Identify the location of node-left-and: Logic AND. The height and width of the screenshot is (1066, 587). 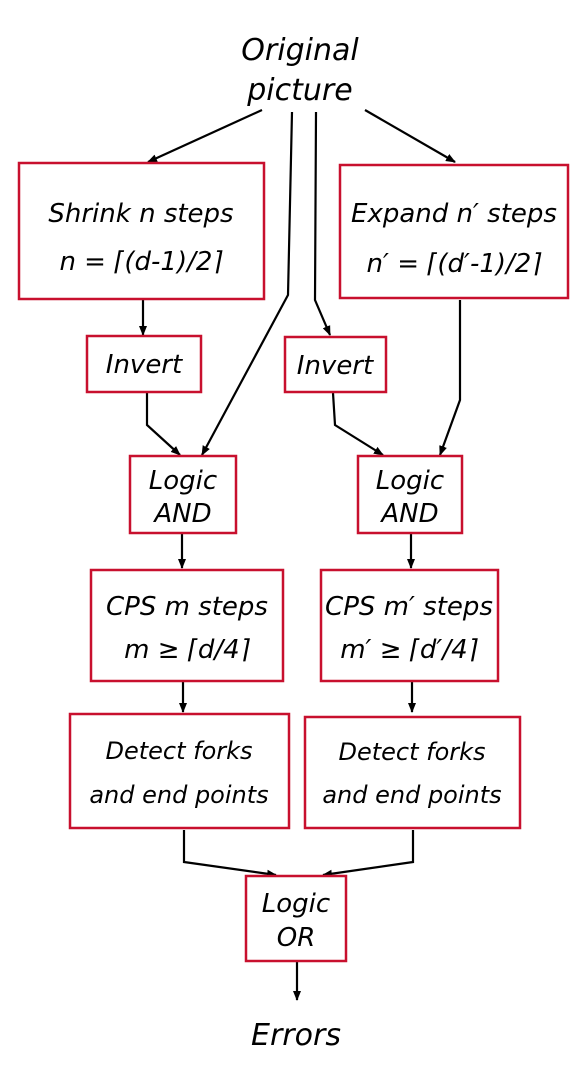
(183, 494).